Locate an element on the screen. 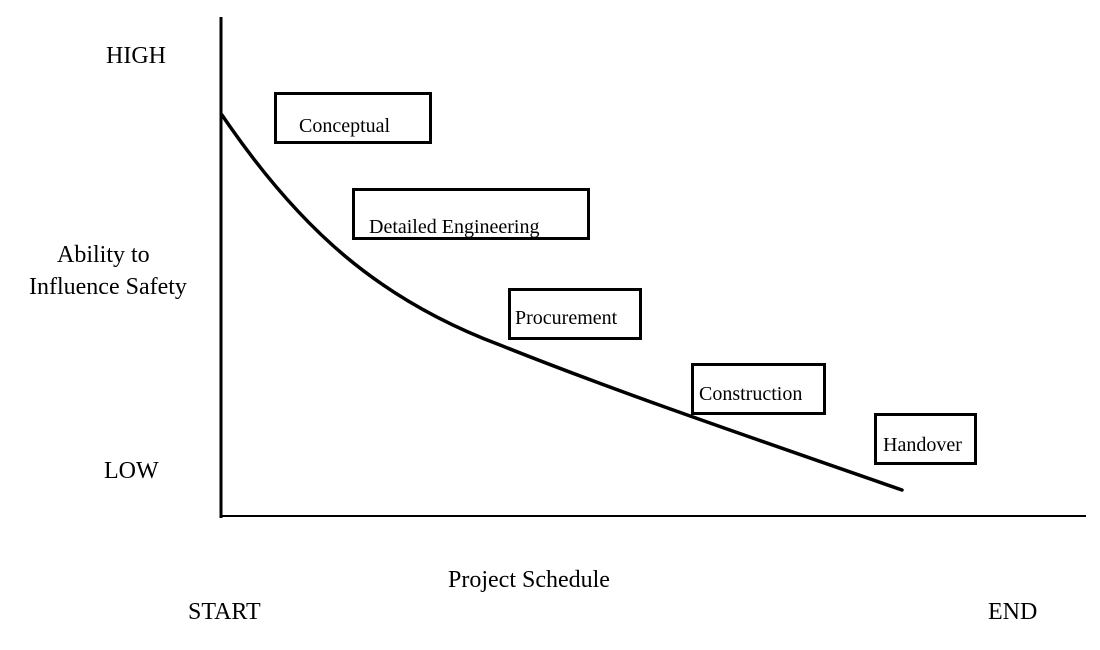 The height and width of the screenshot is (650, 1100). phase-label-procurement: Procurement is located at coordinates (566, 318).